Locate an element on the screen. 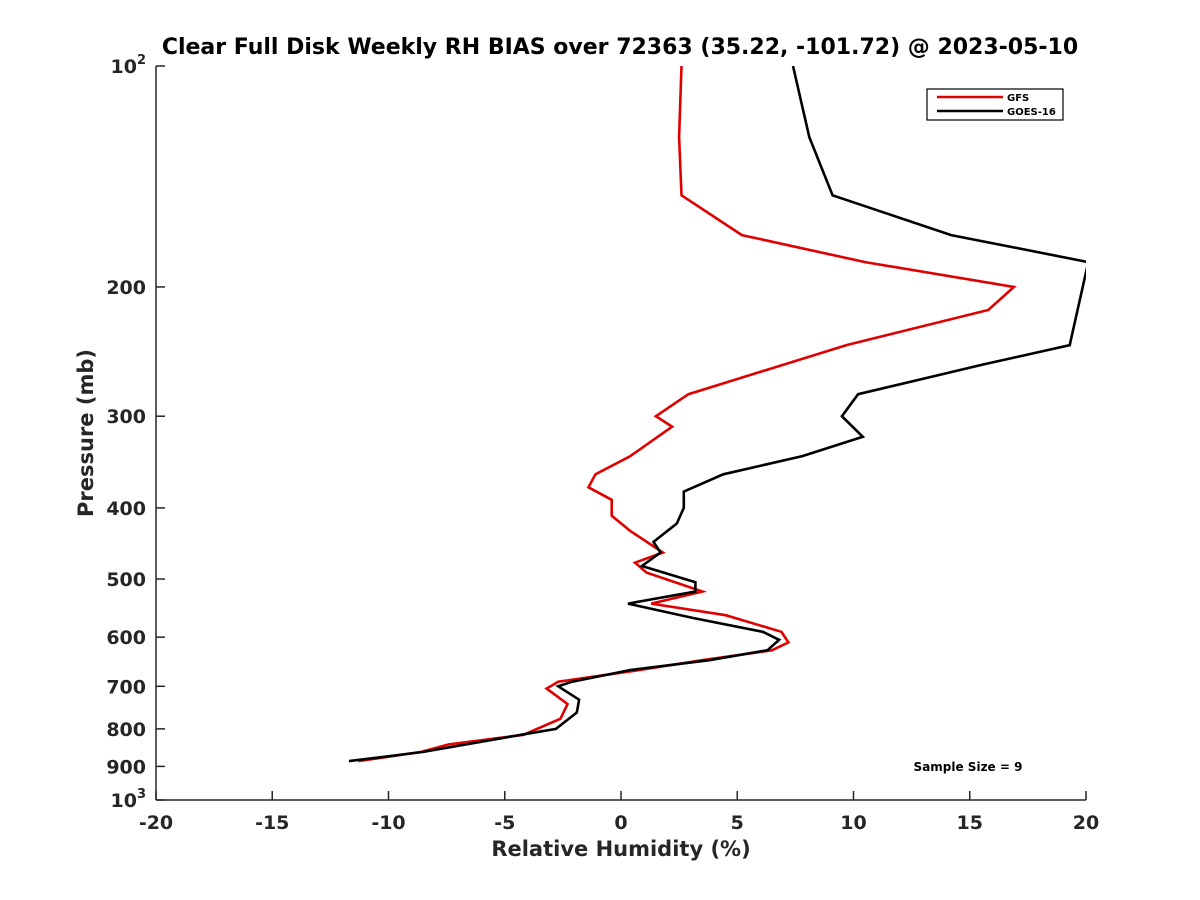  y-tick-label: 300 is located at coordinates (126, 417).